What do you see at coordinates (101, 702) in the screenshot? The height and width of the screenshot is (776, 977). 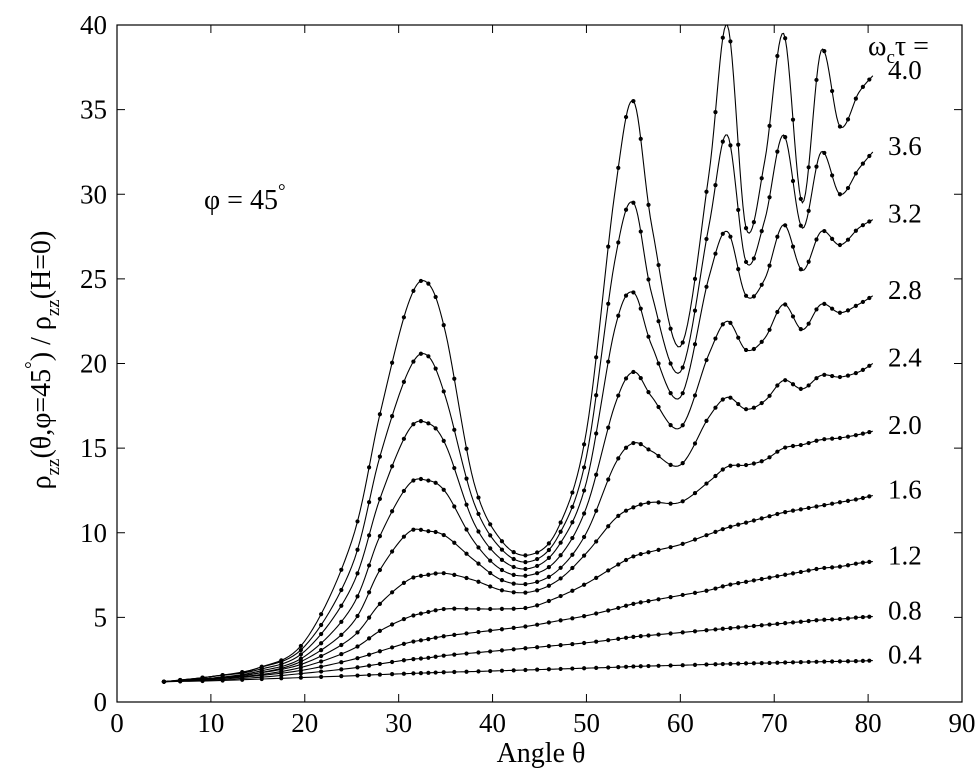 I see `y-tick-label: 0` at bounding box center [101, 702].